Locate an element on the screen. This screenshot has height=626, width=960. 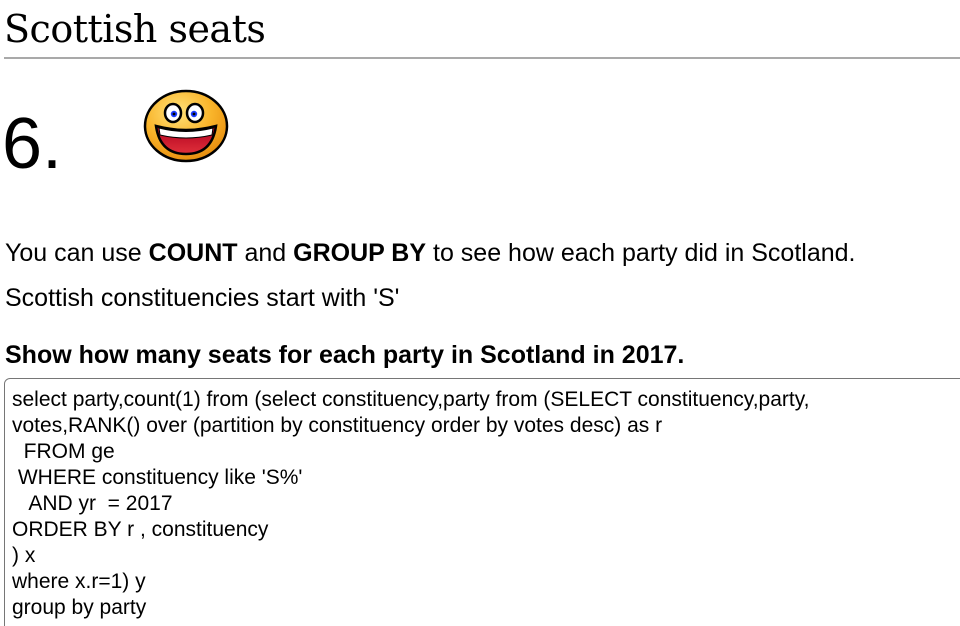
sql-line: ORDER BY r , constituency is located at coordinates (140, 529).